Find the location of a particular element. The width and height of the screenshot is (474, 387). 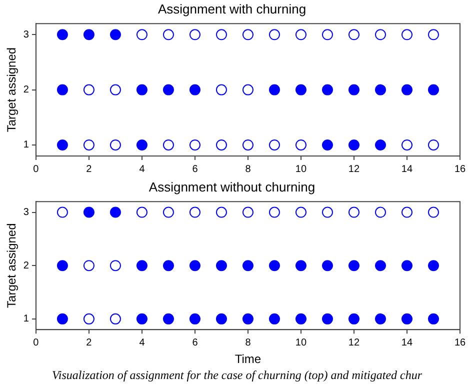

chart-title: Assignment with churning is located at coordinates (232, 8).